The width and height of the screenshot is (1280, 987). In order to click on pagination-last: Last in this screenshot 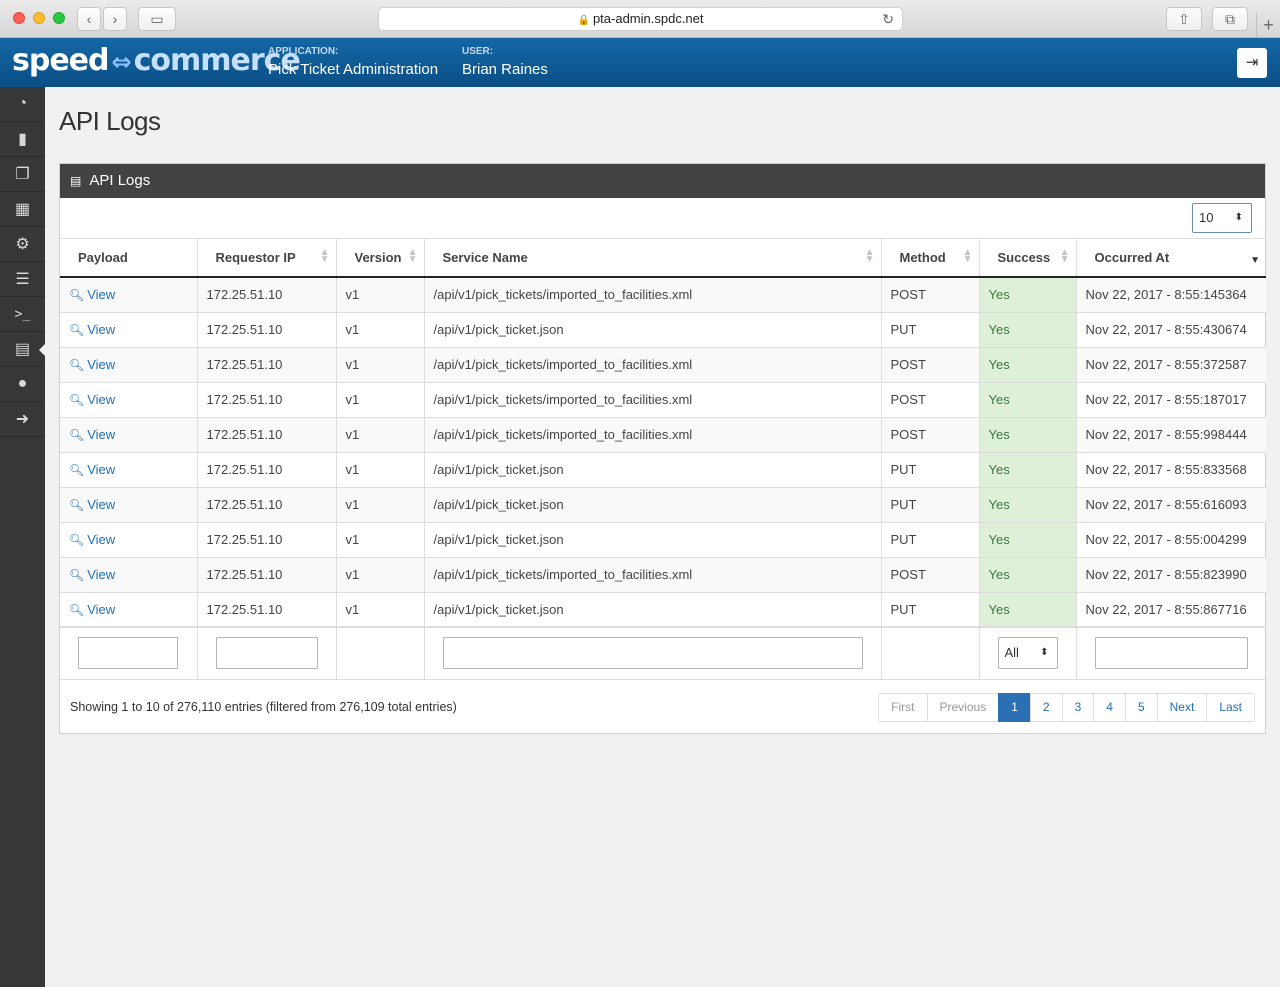, I will do `click(1230, 707)`.